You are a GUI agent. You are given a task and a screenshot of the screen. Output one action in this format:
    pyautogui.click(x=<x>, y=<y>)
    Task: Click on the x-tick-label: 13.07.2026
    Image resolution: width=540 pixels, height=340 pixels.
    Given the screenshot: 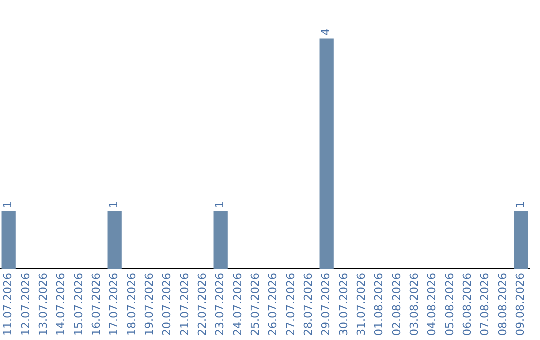 What is the action you would take?
    pyautogui.click(x=43, y=304)
    